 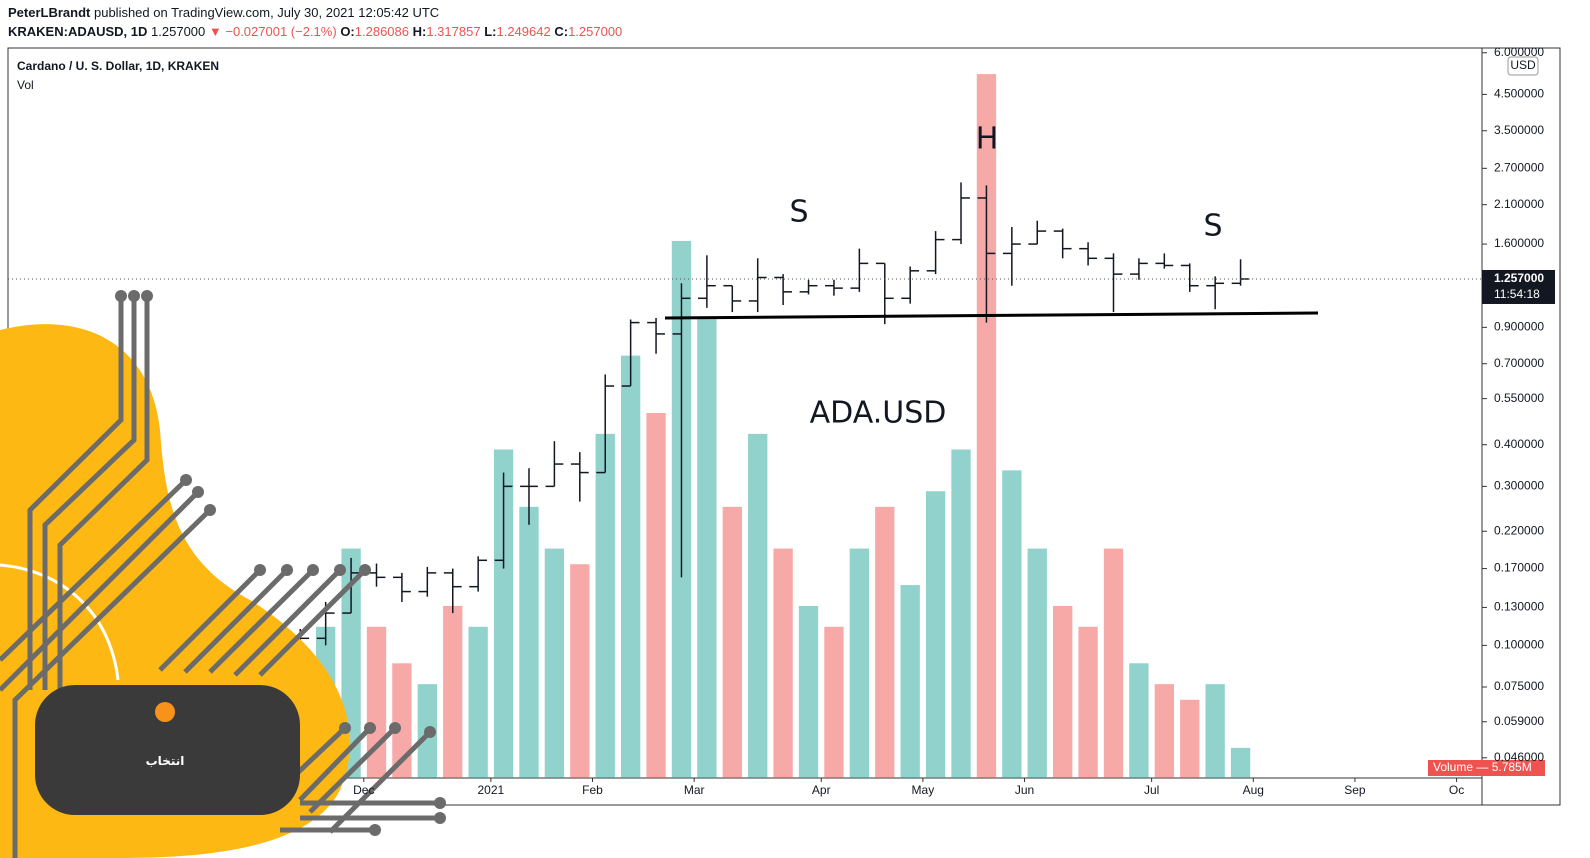 I want to click on last-price-box, so click(x=1518, y=286).